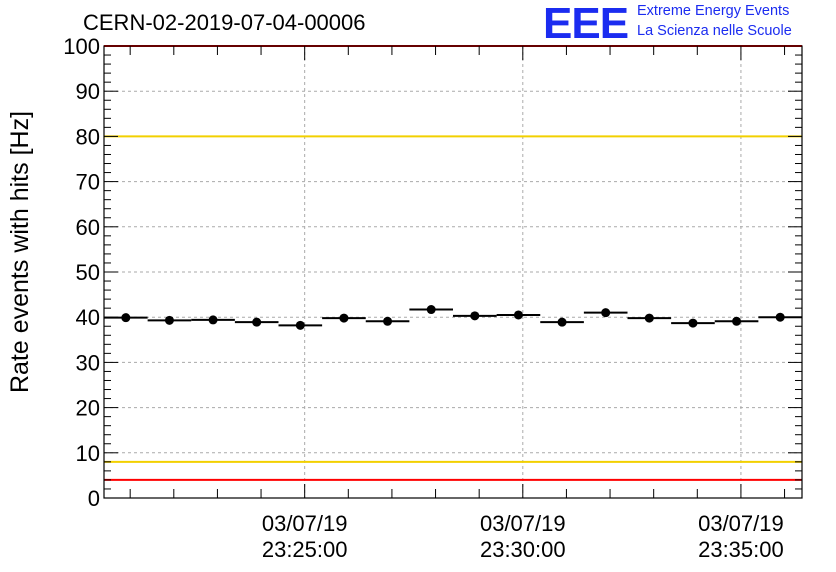 Image resolution: width=836 pixels, height=572 pixels. What do you see at coordinates (20, 252) in the screenshot?
I see `y-axis-label: Rate events with hits [Hz]` at bounding box center [20, 252].